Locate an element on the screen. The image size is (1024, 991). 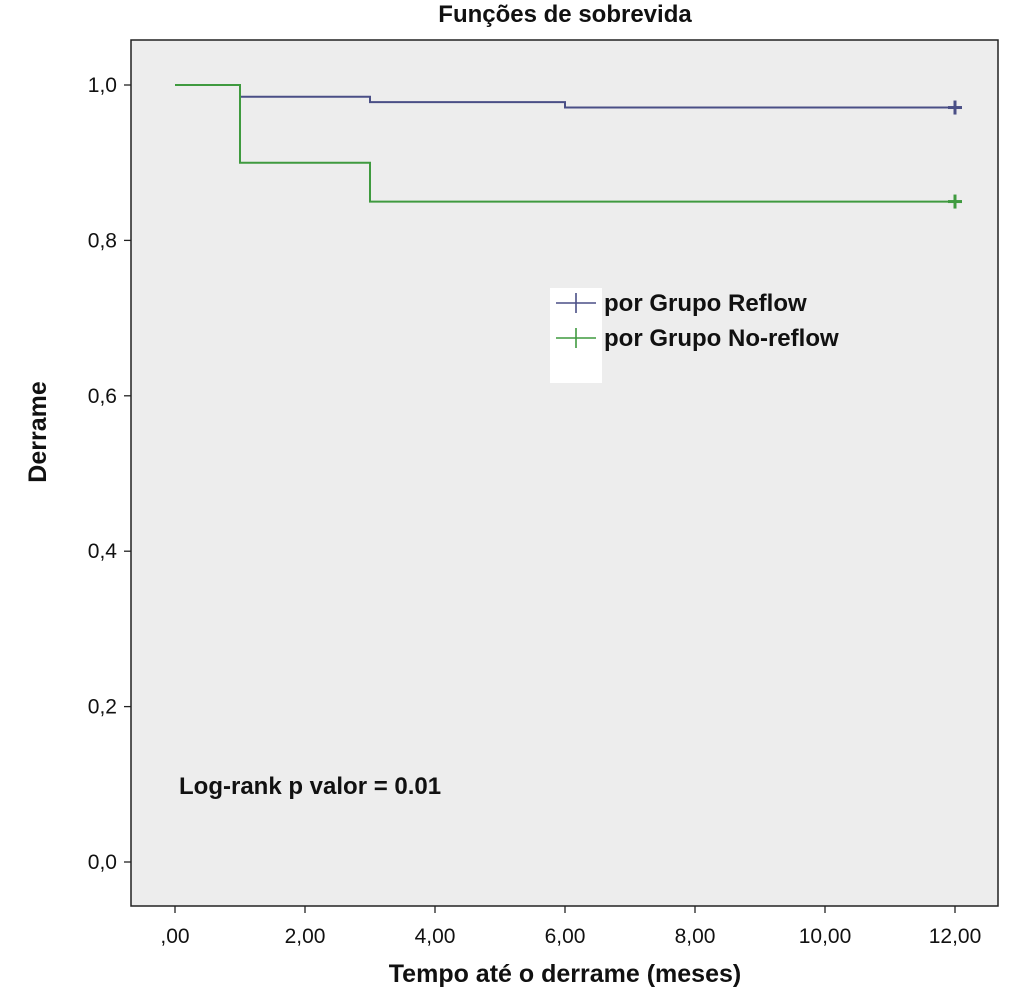
y-tick-label: 0,0 is located at coordinates (102, 862).